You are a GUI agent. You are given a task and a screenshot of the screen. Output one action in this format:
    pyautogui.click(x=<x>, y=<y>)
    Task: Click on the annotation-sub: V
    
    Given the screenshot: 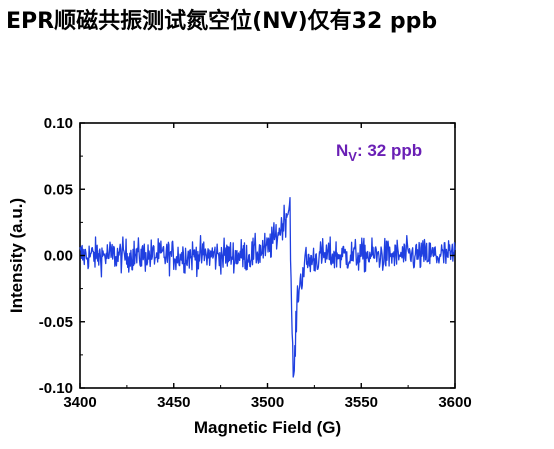 What is the action you would take?
    pyautogui.click(x=352, y=156)
    